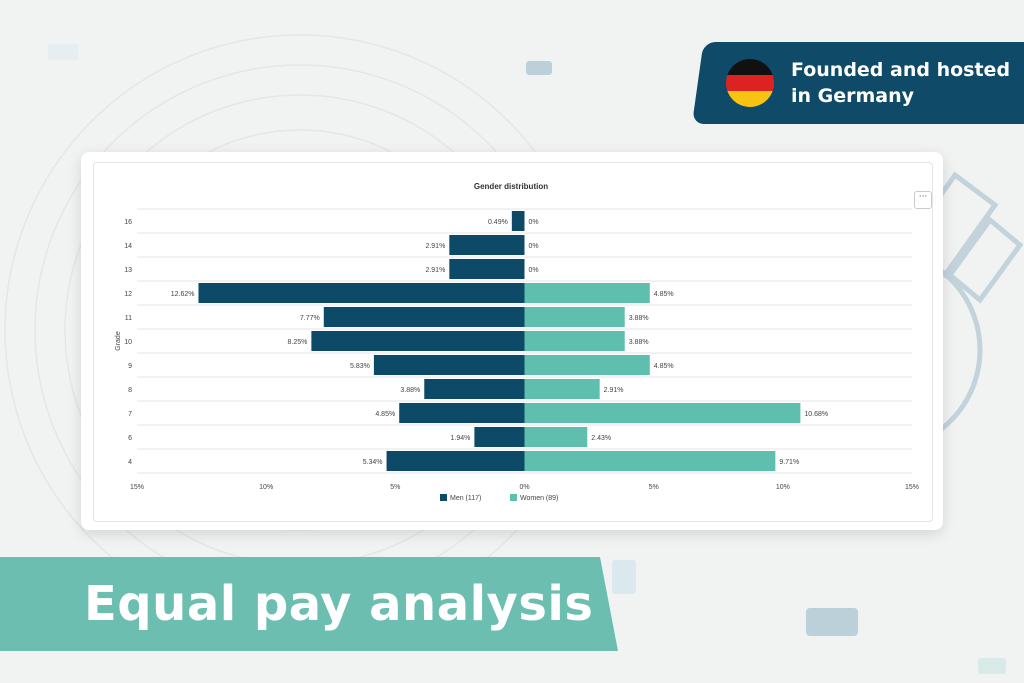 The image size is (1024, 683). Describe the element at coordinates (465, 498) in the screenshot. I see `legend-label-men: Men (117)` at that location.